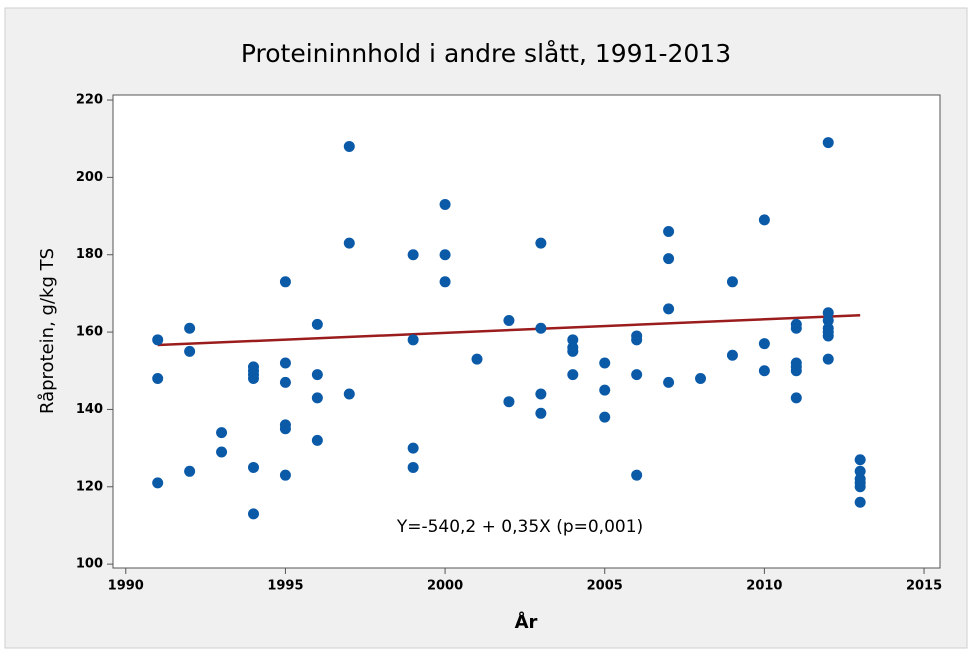 The image size is (973, 658). I want to click on y-tick-label: 100, so click(89, 564).